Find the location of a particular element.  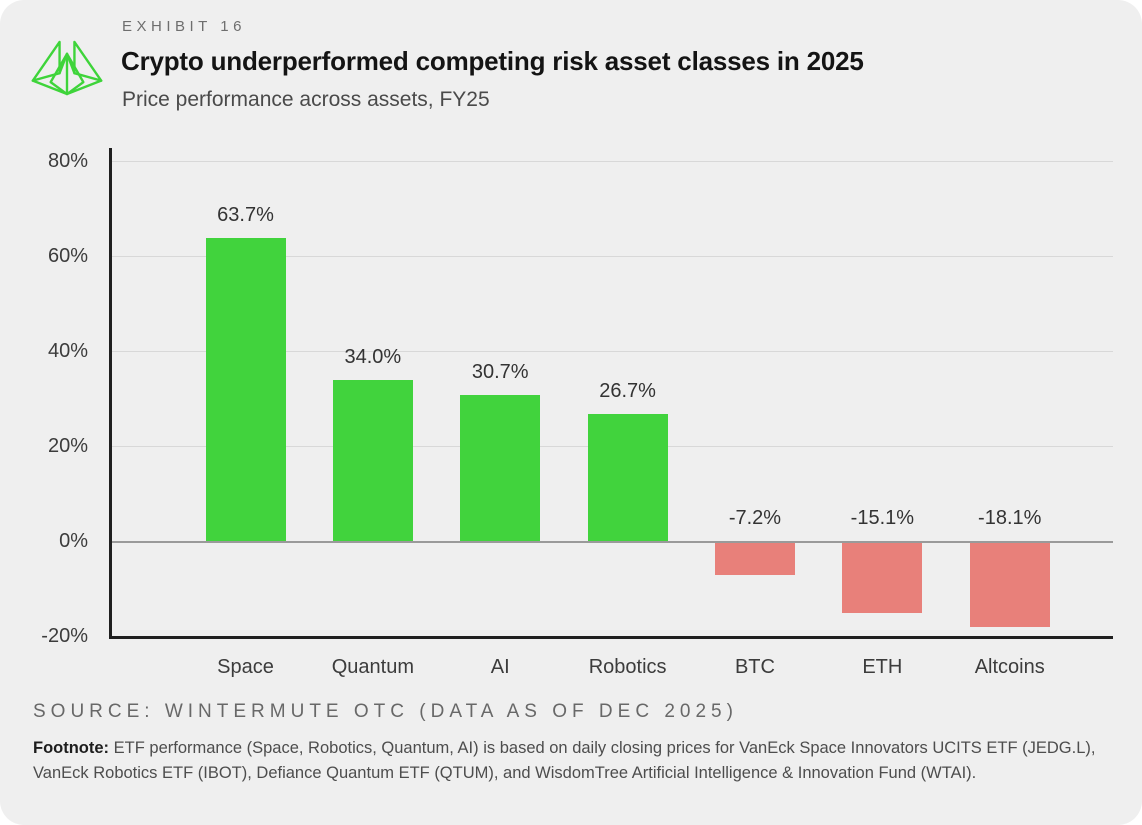

bar-quantum is located at coordinates (372, 460).